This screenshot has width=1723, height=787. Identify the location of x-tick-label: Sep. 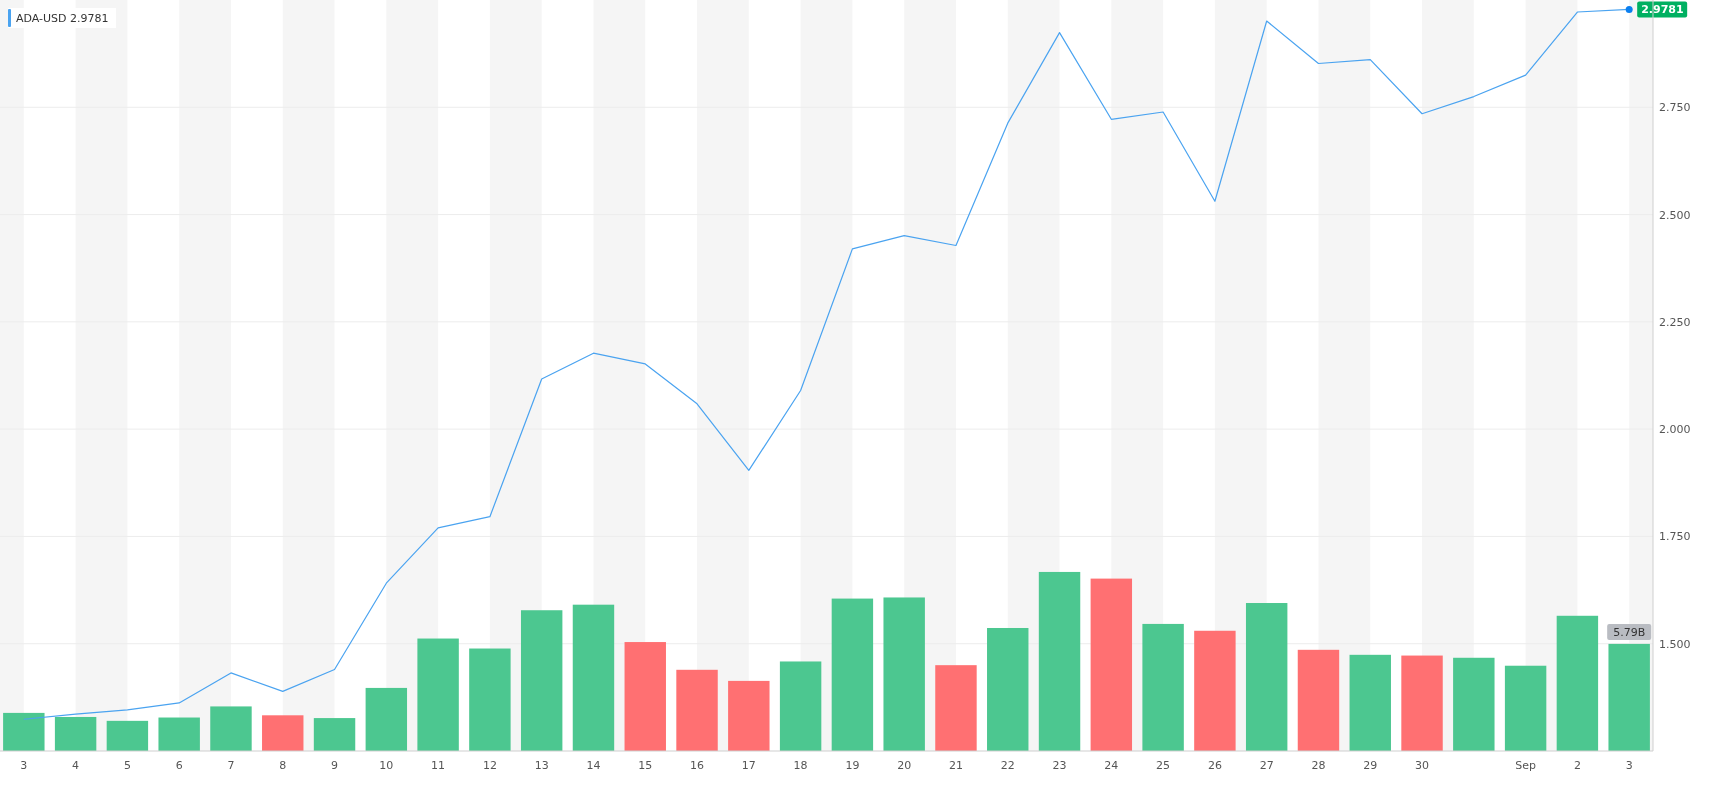
(1525, 765).